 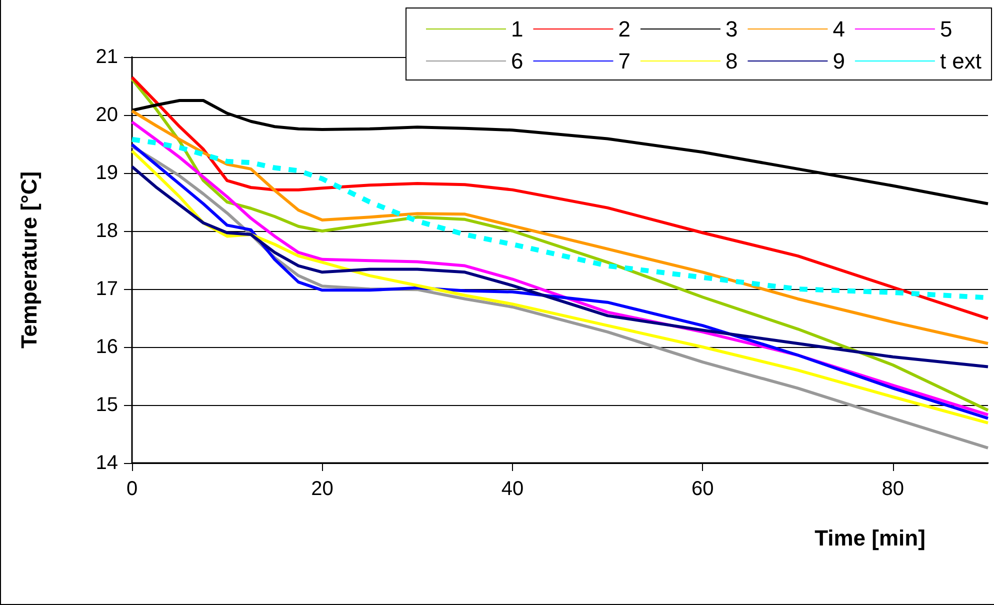 I want to click on y-tick-label: 14, so click(x=107, y=463).